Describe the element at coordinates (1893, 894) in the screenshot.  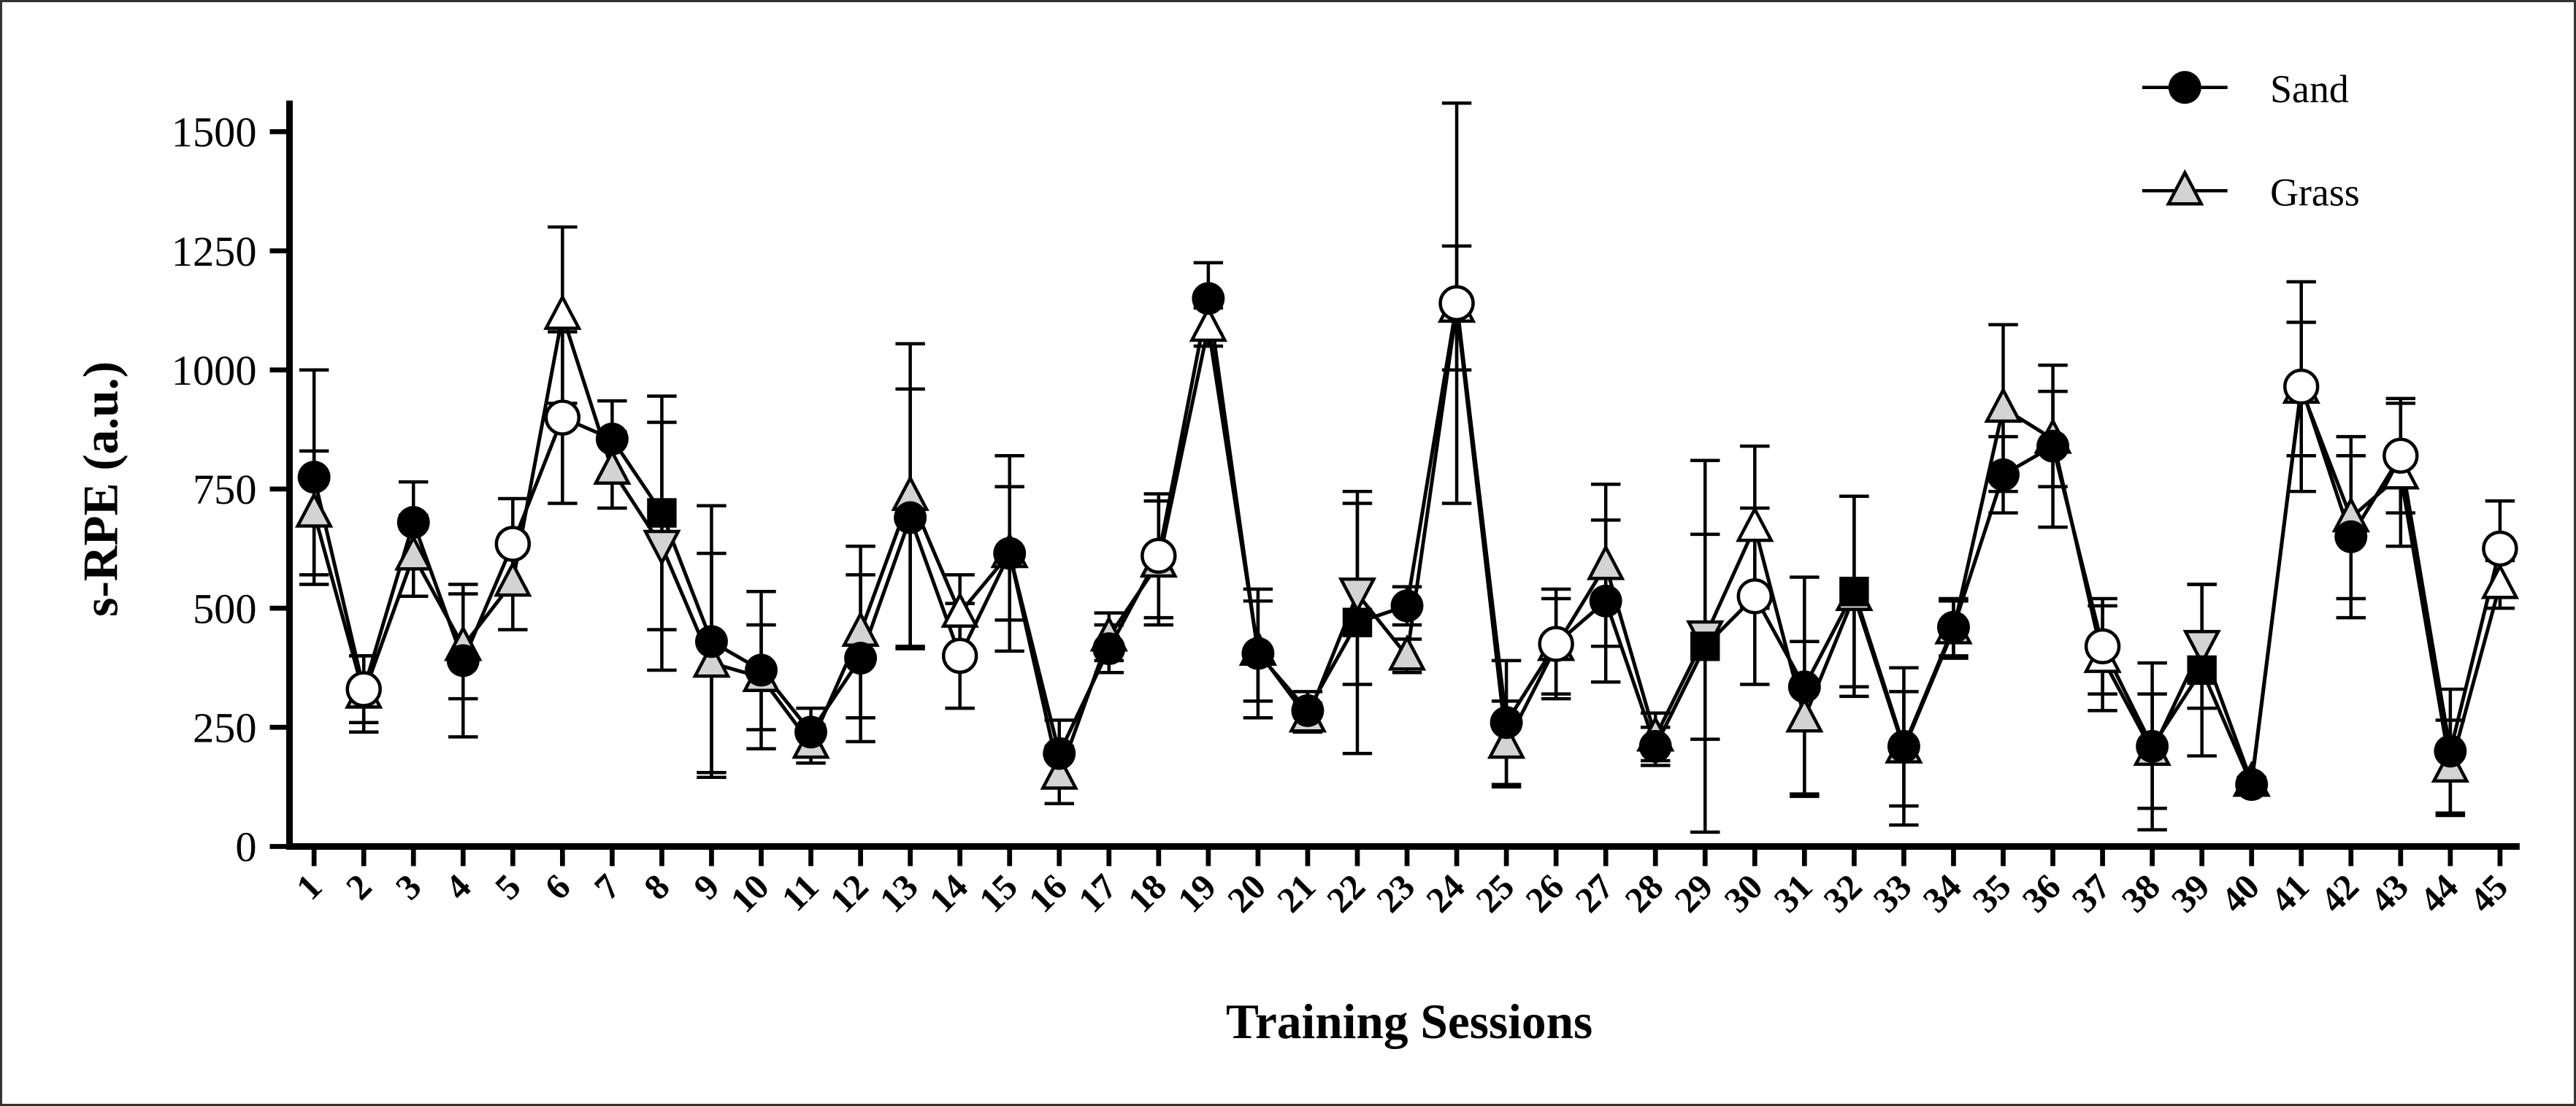
I see `x-tick-label: 33` at that location.